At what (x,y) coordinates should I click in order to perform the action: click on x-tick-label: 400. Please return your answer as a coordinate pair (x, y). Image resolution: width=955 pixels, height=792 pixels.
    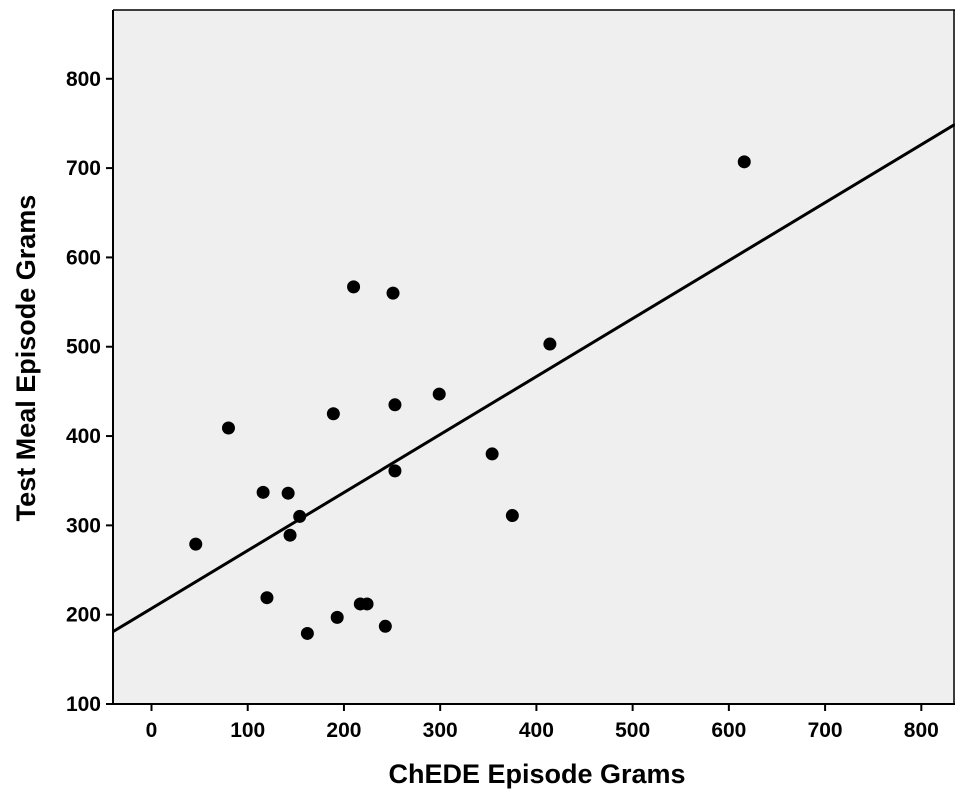
    Looking at the image, I should click on (536, 730).